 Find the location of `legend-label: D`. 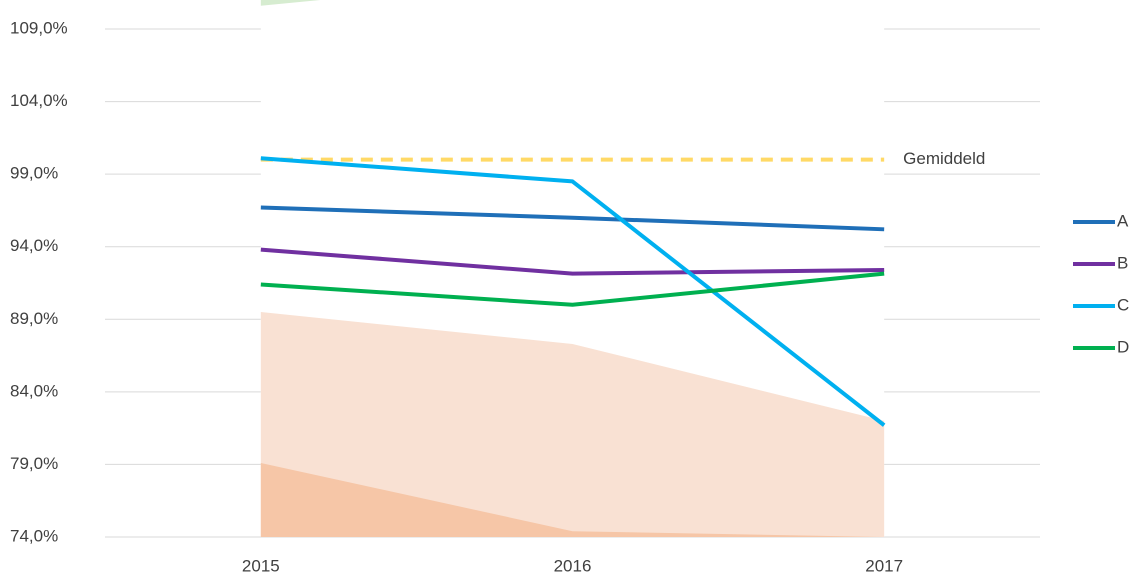

legend-label: D is located at coordinates (1123, 346).